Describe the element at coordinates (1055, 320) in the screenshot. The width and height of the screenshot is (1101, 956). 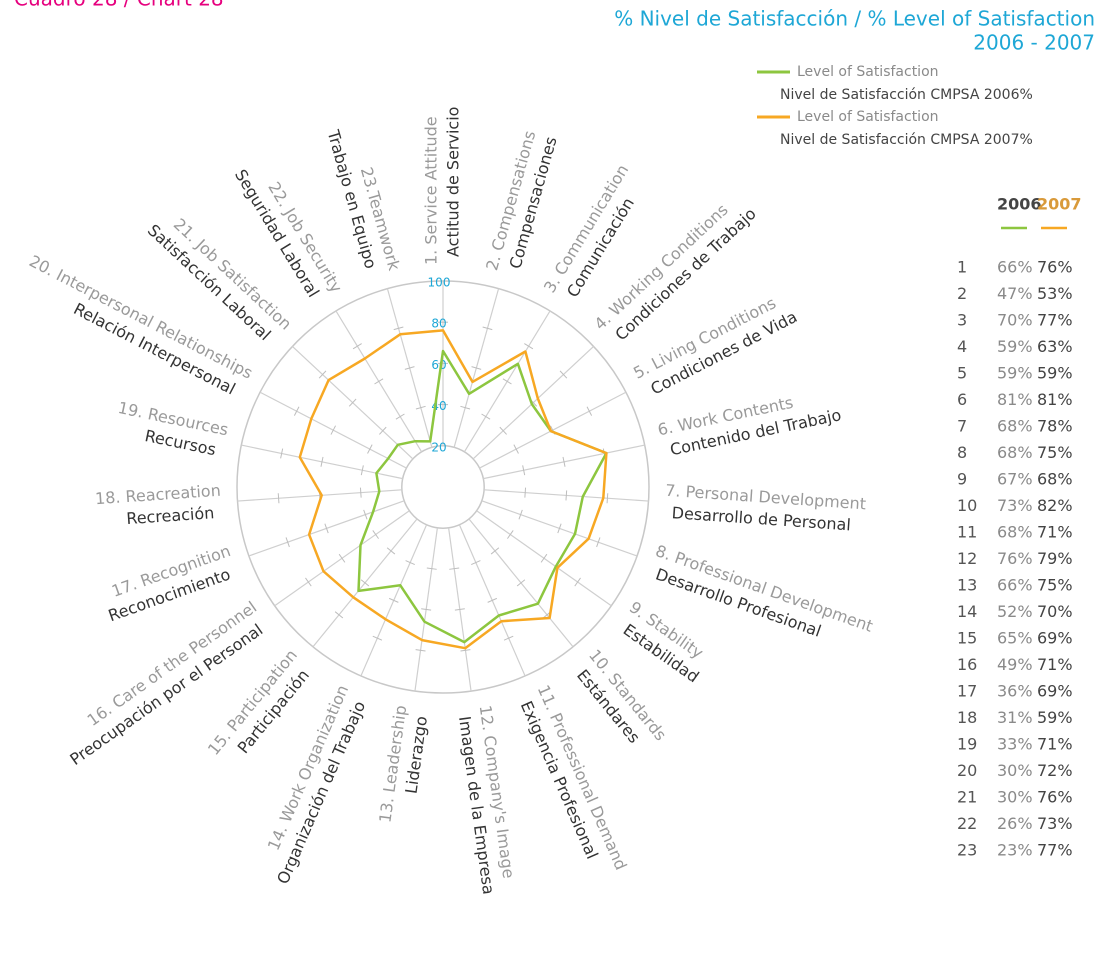
I see `table-value: 77%` at that location.